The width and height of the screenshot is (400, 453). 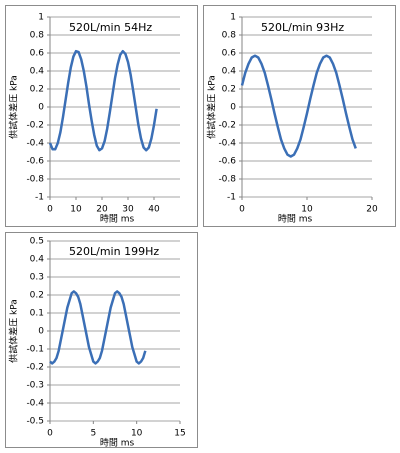 I want to click on y-tick-label: 0.1, so click(x=37, y=314).